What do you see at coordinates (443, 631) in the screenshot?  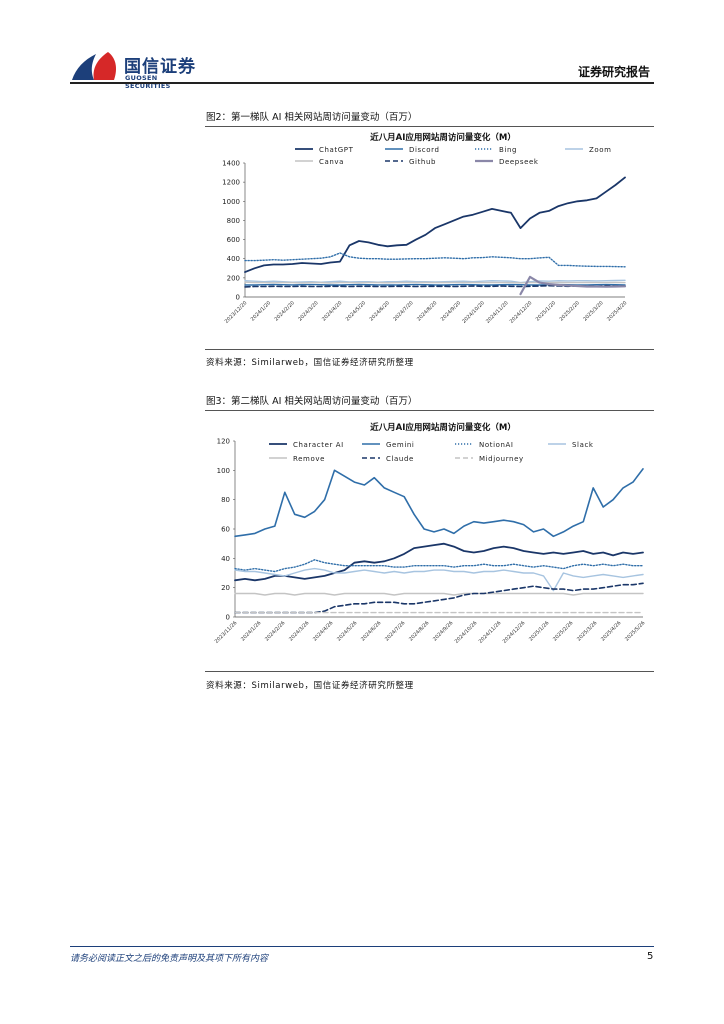 I see `x-tick-label: 2024/9/26` at bounding box center [443, 631].